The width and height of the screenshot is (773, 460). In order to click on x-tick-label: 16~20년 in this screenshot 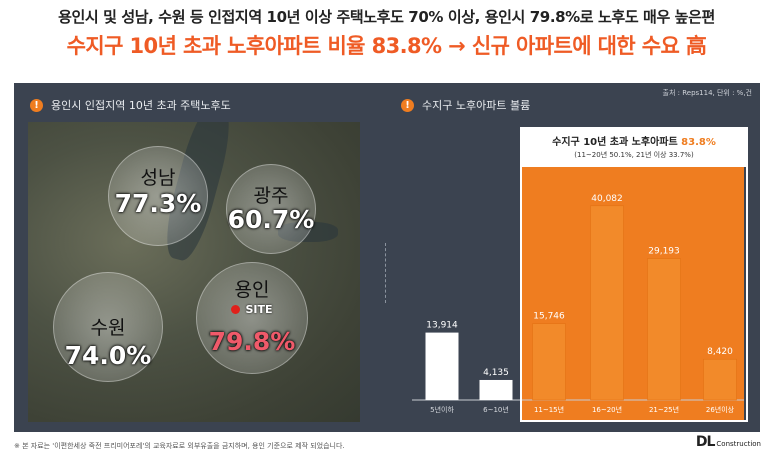, I will do `click(607, 409)`.